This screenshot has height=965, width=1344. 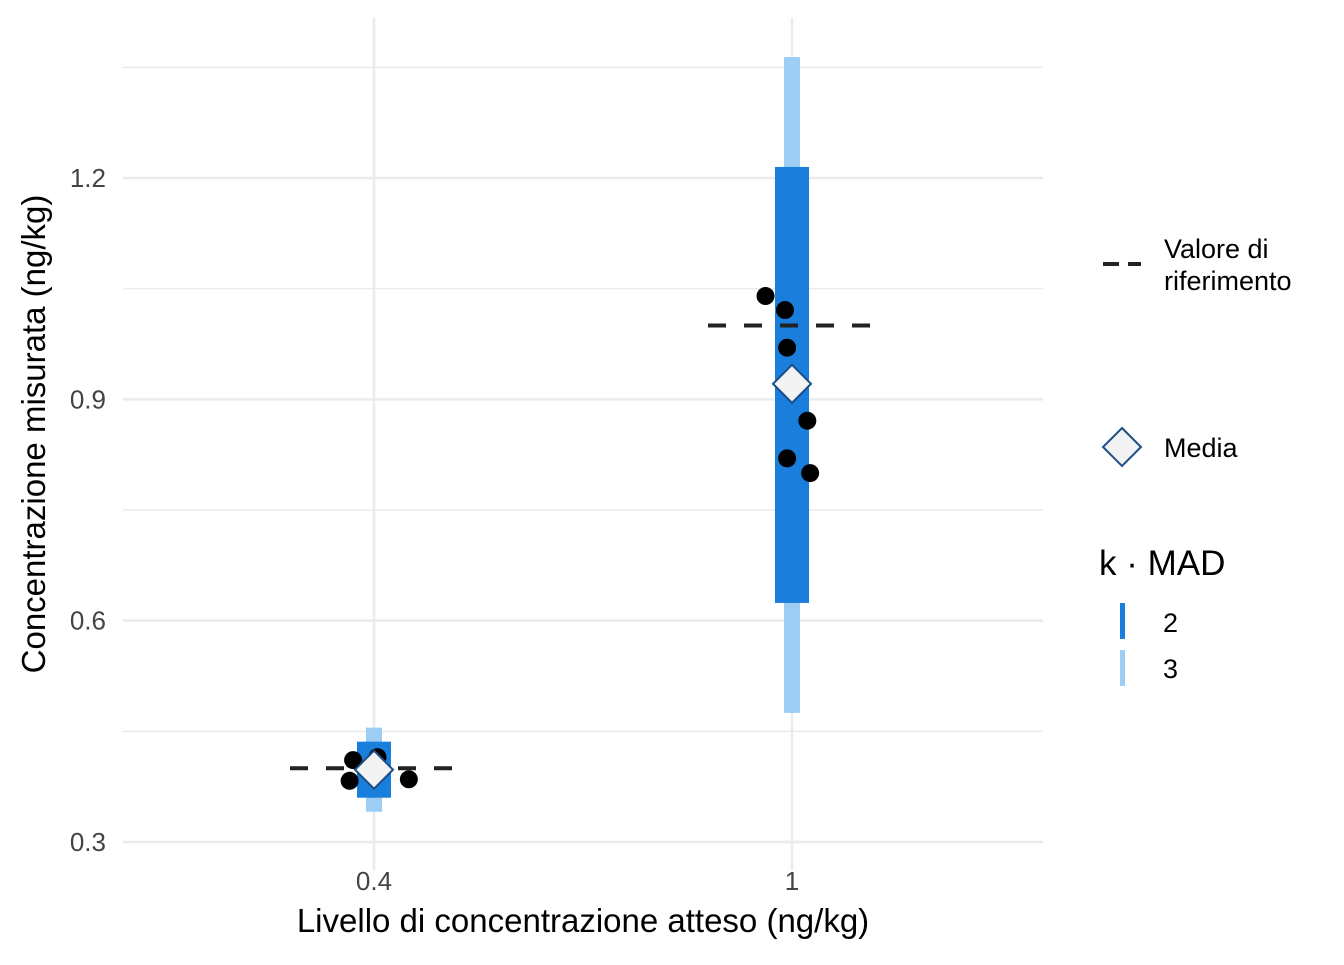 What do you see at coordinates (88, 621) in the screenshot?
I see `y-tick-label: 0.6` at bounding box center [88, 621].